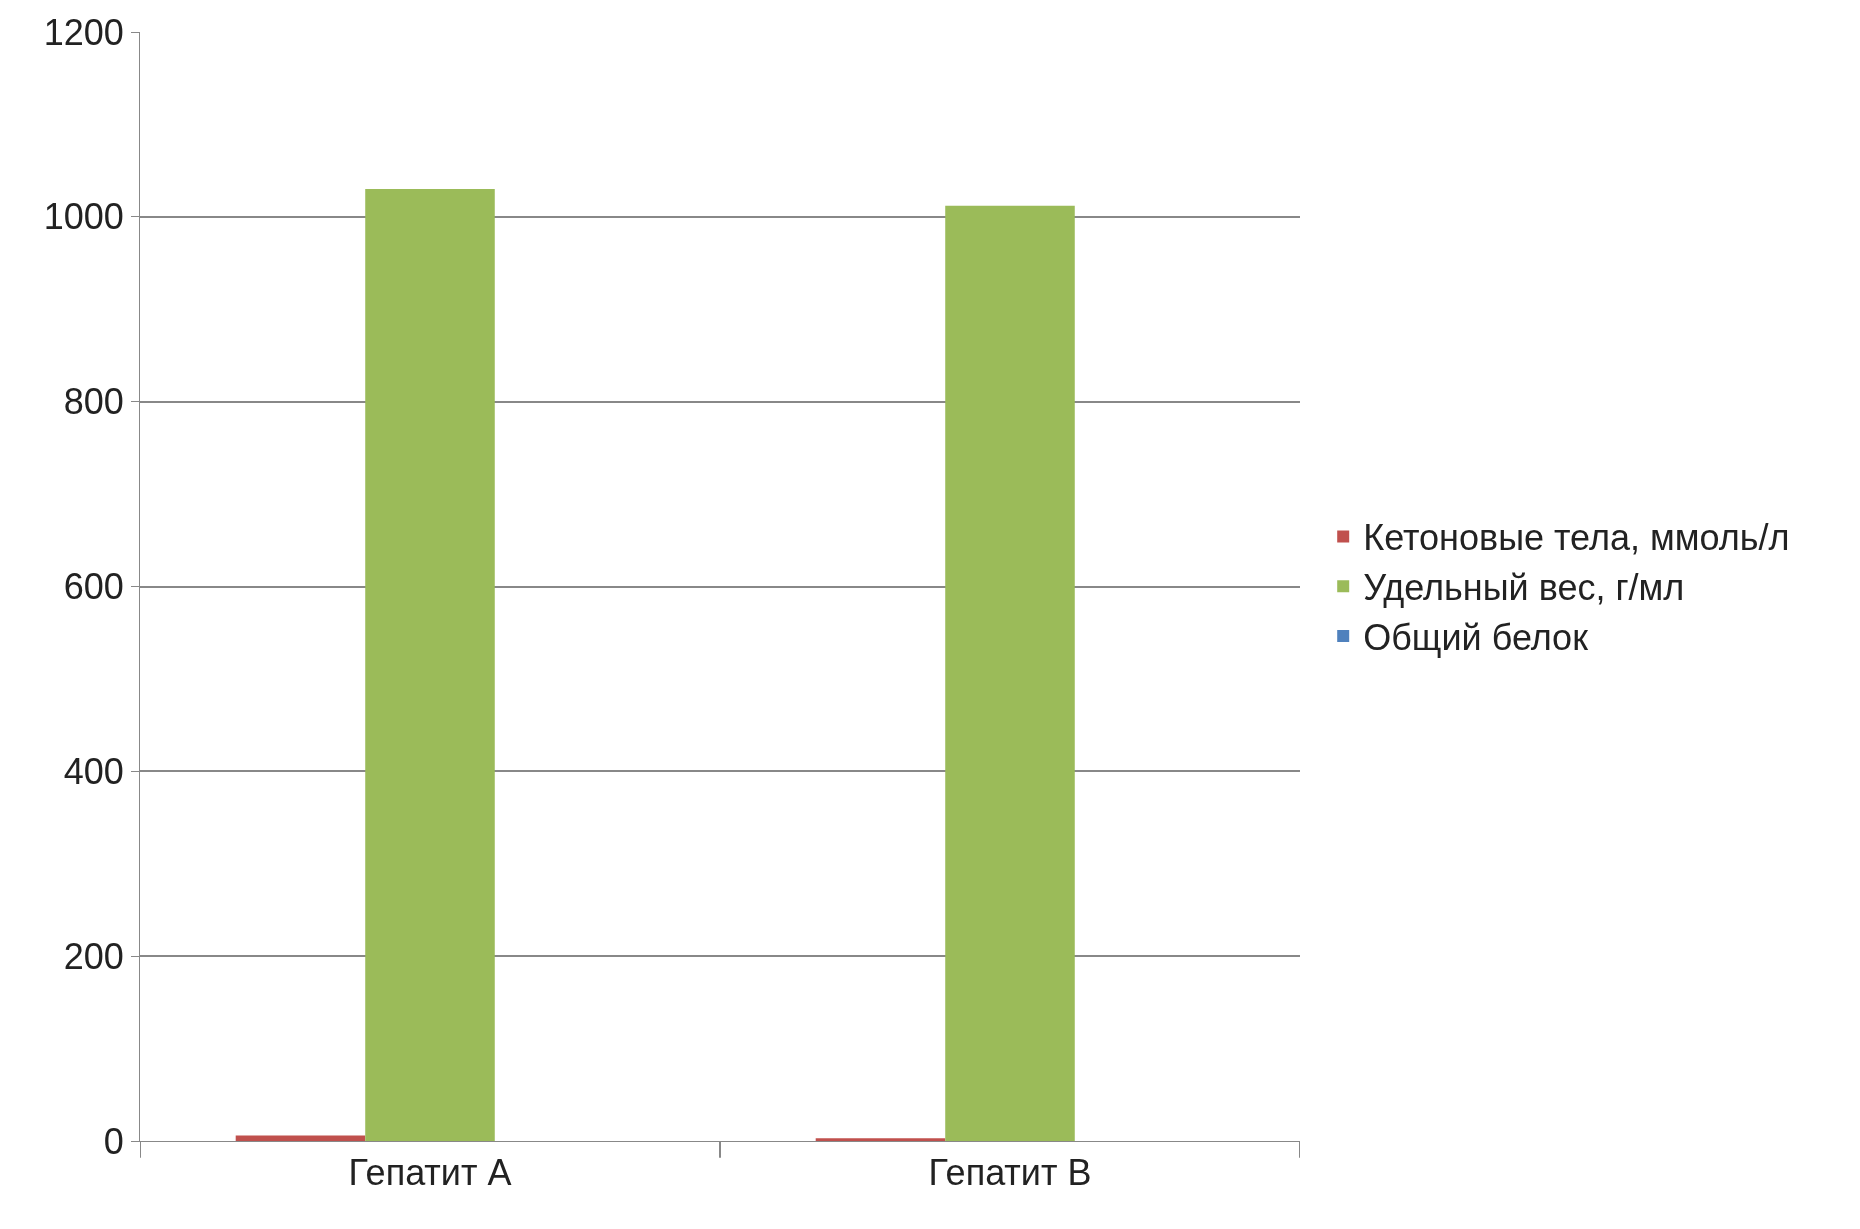  I want to click on y-tick-label: 800, so click(93, 402).